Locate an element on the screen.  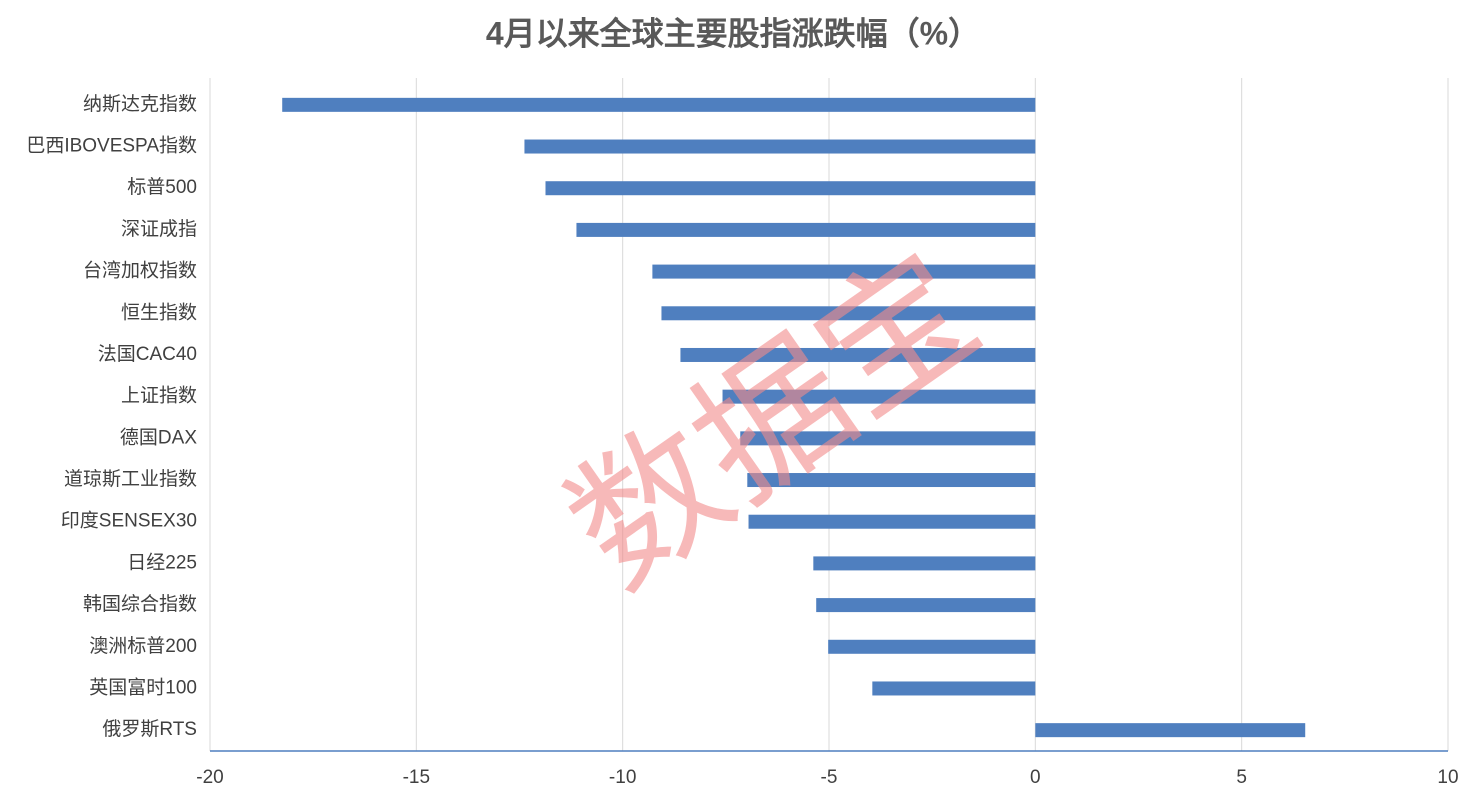
chart-title: 4月以来全球主要股指涨跌幅（%） is located at coordinates (733, 33).